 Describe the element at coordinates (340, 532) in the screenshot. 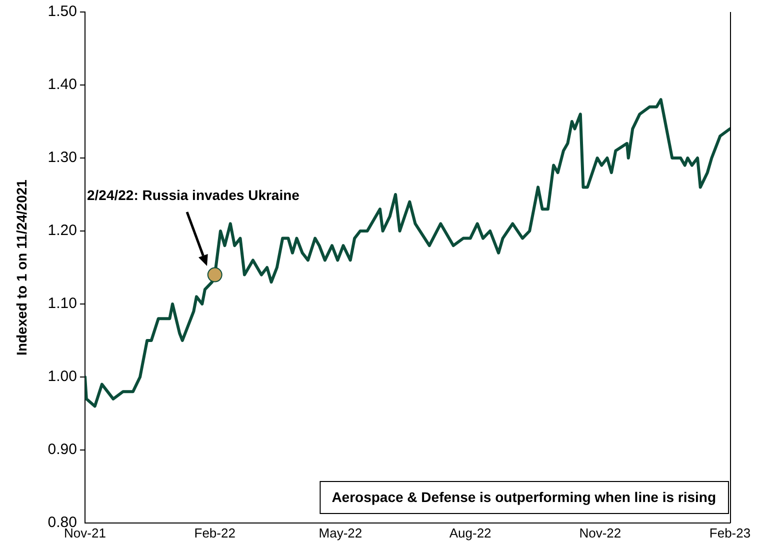

I see `x-tick-label: May-22` at that location.